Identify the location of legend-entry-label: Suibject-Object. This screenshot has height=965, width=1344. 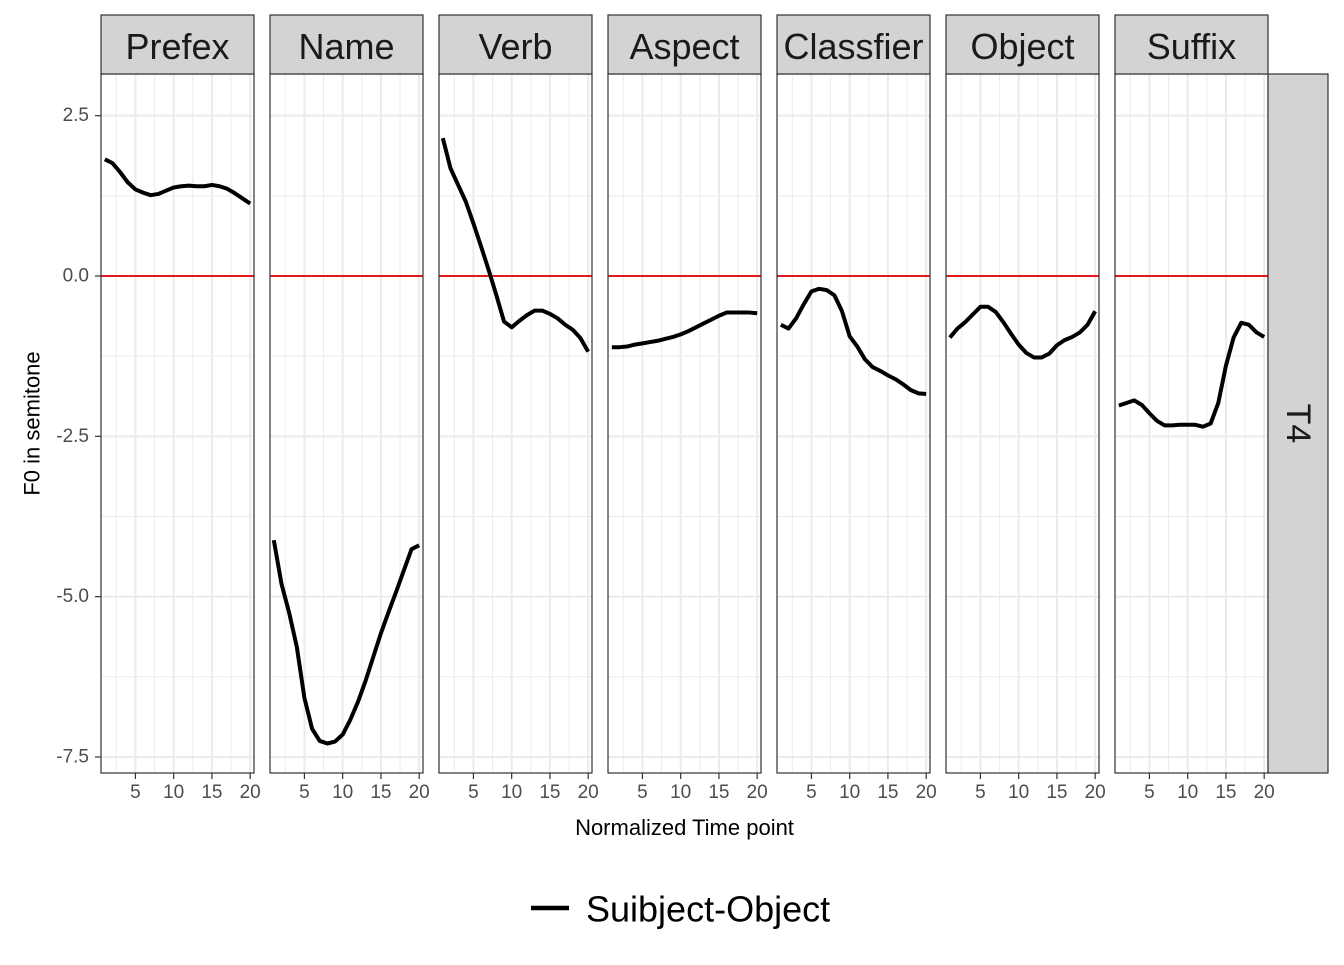
(708, 909).